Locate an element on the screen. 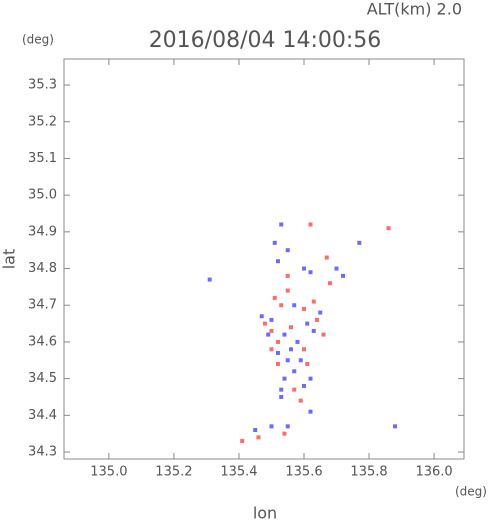 Image resolution: width=491 pixels, height=521 pixels. y-axis-label: lat is located at coordinates (9, 259).